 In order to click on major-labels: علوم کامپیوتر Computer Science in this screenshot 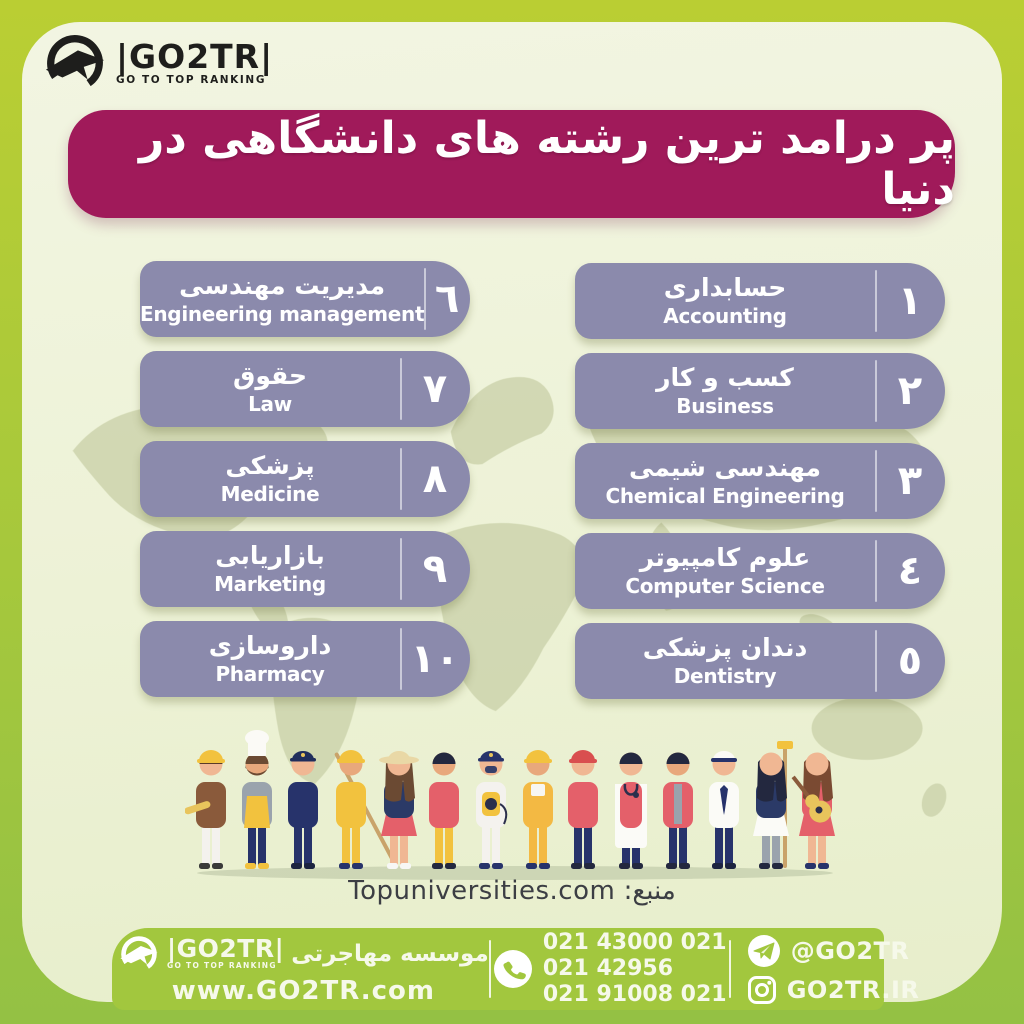, I will do `click(725, 571)`.